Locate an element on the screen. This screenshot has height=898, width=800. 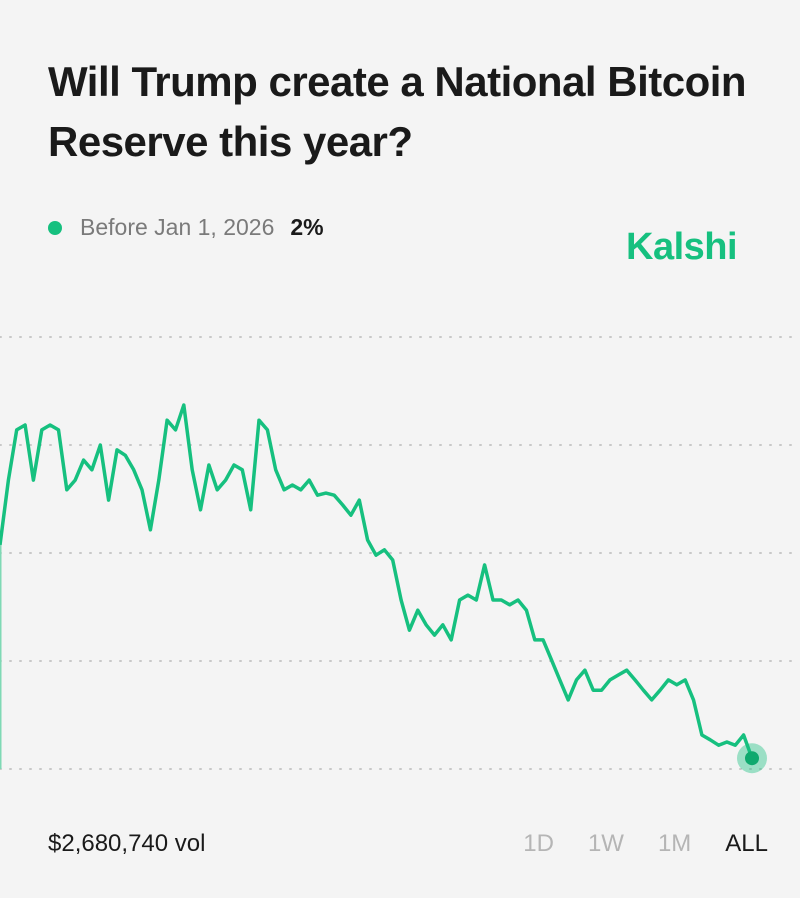
legend: Before Jan 1, 2026 2% is located at coordinates (186, 227).